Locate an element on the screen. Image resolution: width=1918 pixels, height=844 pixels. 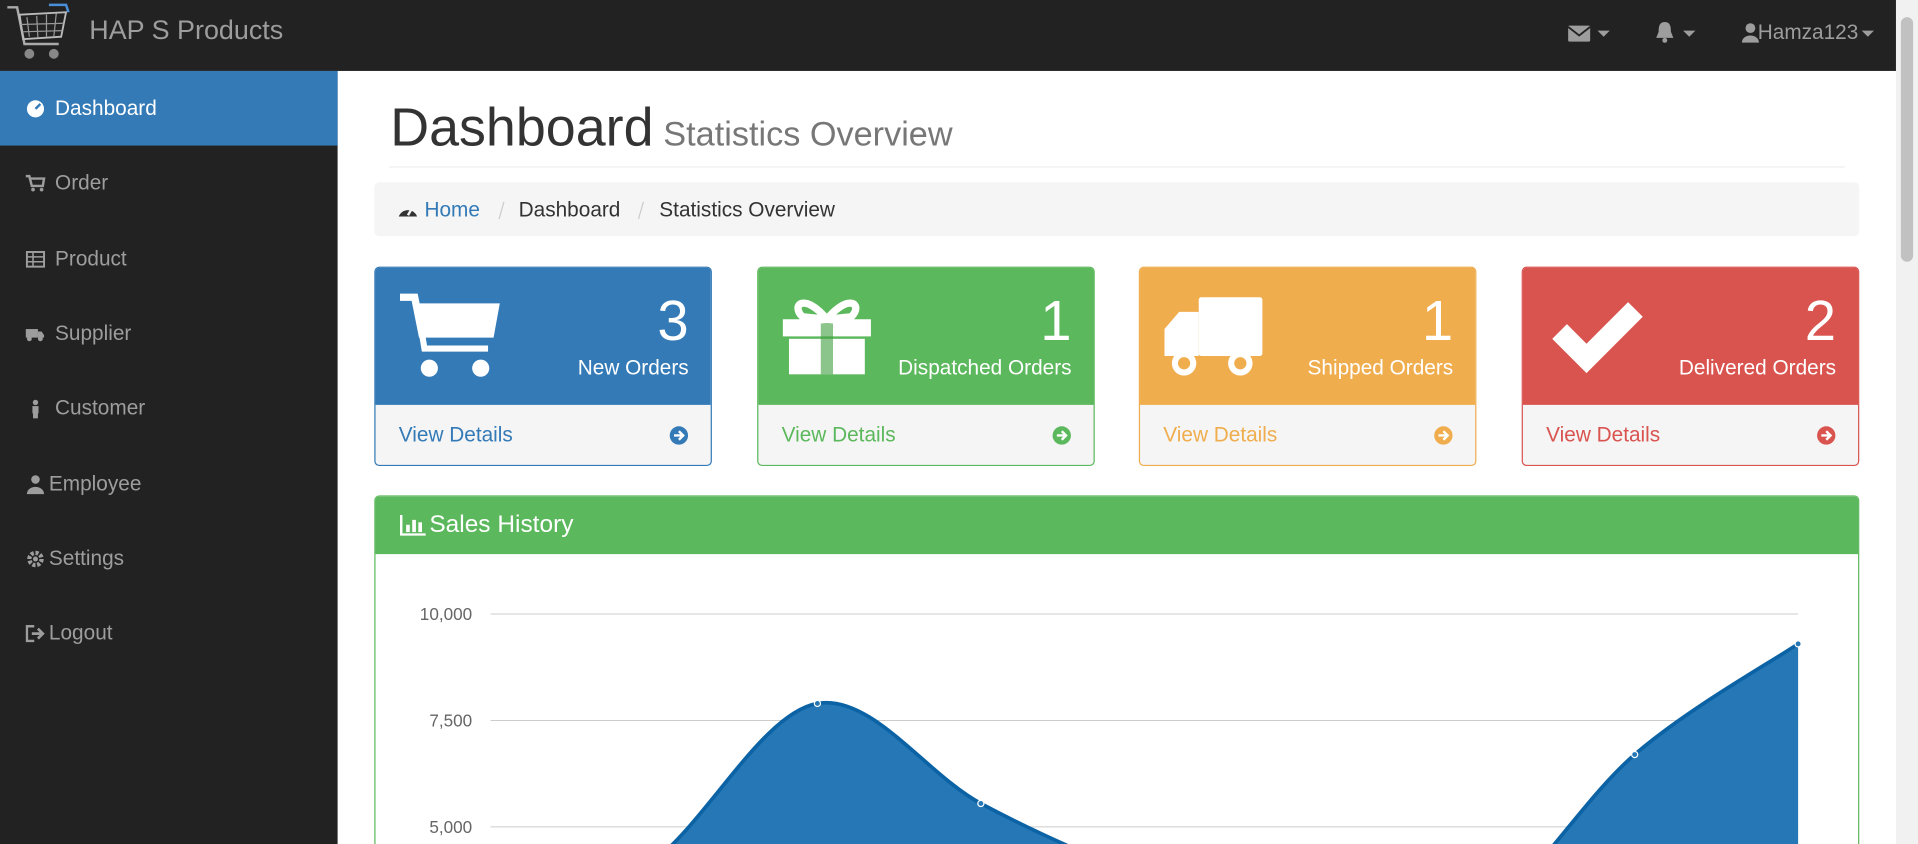
user-menu: Hamza123 is located at coordinates (1808, 32).